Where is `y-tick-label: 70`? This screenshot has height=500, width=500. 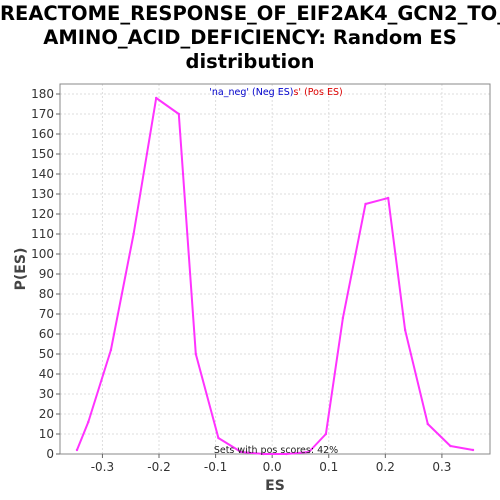 y-tick-label: 70 is located at coordinates (46, 314).